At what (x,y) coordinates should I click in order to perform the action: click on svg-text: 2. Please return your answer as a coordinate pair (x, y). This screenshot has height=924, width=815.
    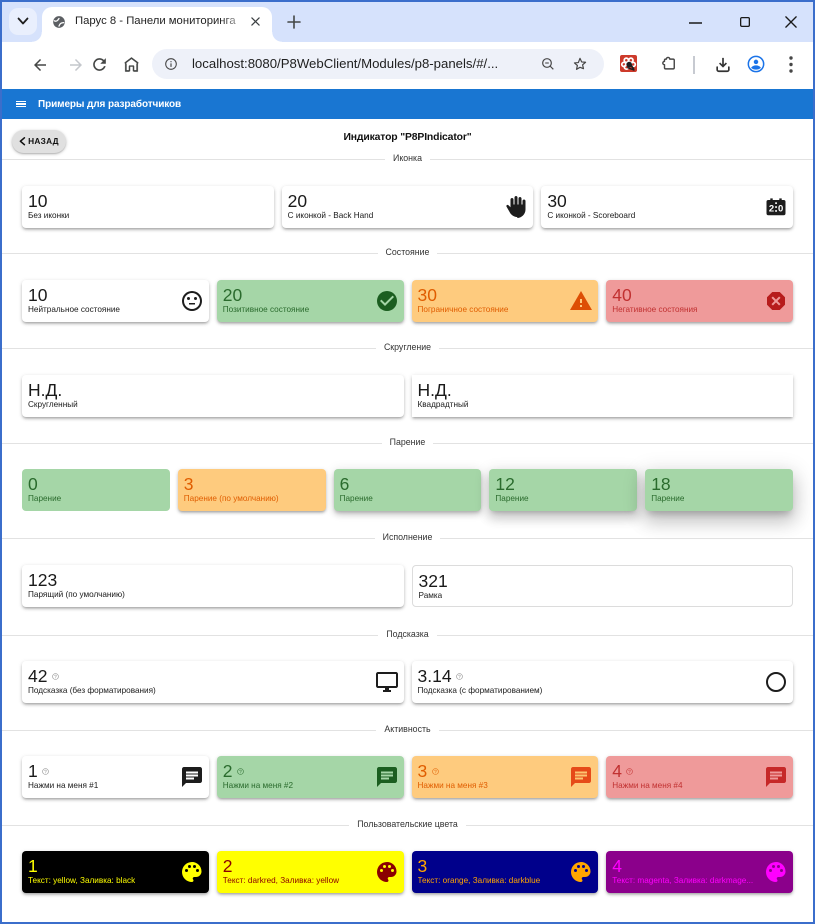
    Looking at the image, I should click on (771, 208).